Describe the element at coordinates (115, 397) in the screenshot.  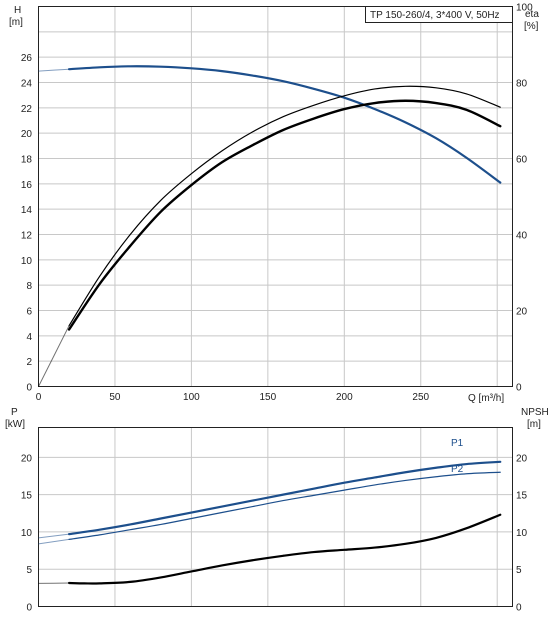
I see `x-tick-label: 50` at that location.